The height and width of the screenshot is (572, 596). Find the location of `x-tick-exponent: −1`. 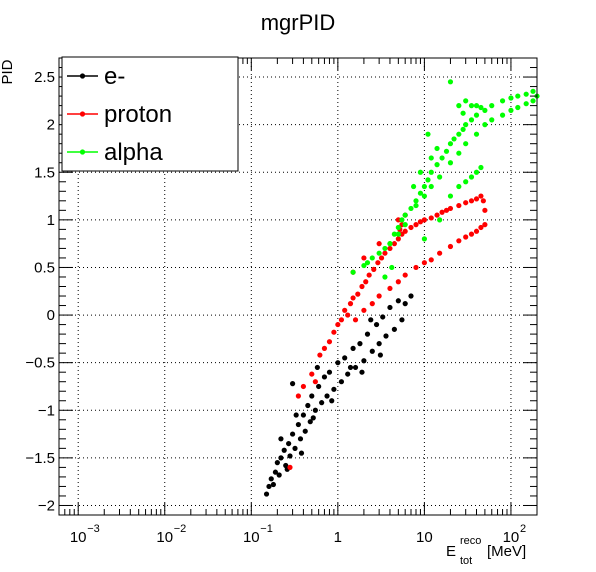

x-tick-exponent: −1 is located at coordinates (266, 529).